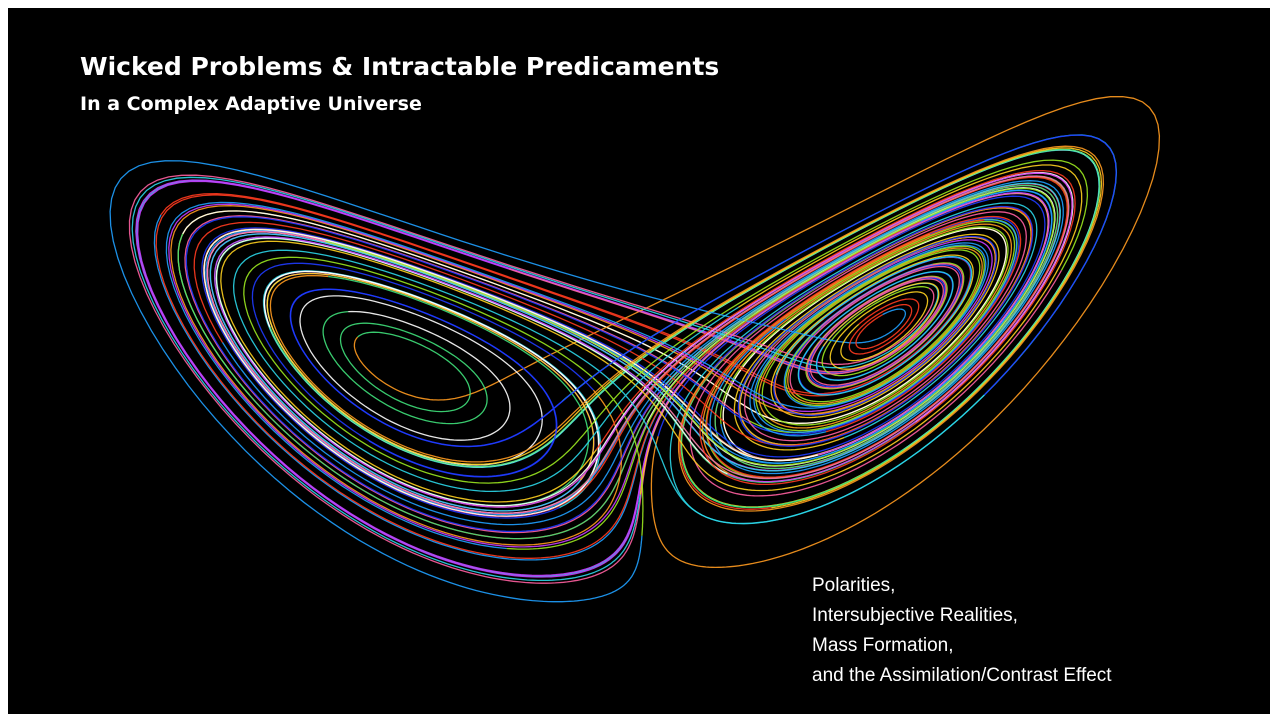 Image resolution: width=1278 pixels, height=722 pixels. Describe the element at coordinates (251, 104) in the screenshot. I see `subtitle: In a Complex Adaptive Universe` at that location.